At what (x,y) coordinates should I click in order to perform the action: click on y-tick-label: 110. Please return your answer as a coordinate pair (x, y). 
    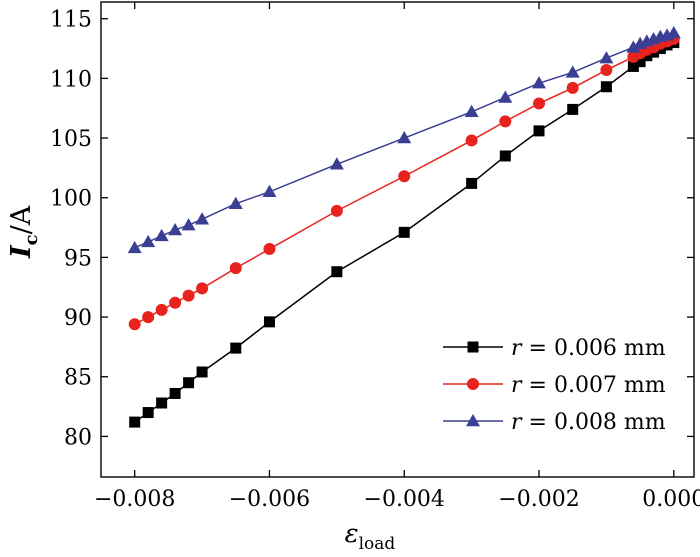
    Looking at the image, I should click on (71, 79).